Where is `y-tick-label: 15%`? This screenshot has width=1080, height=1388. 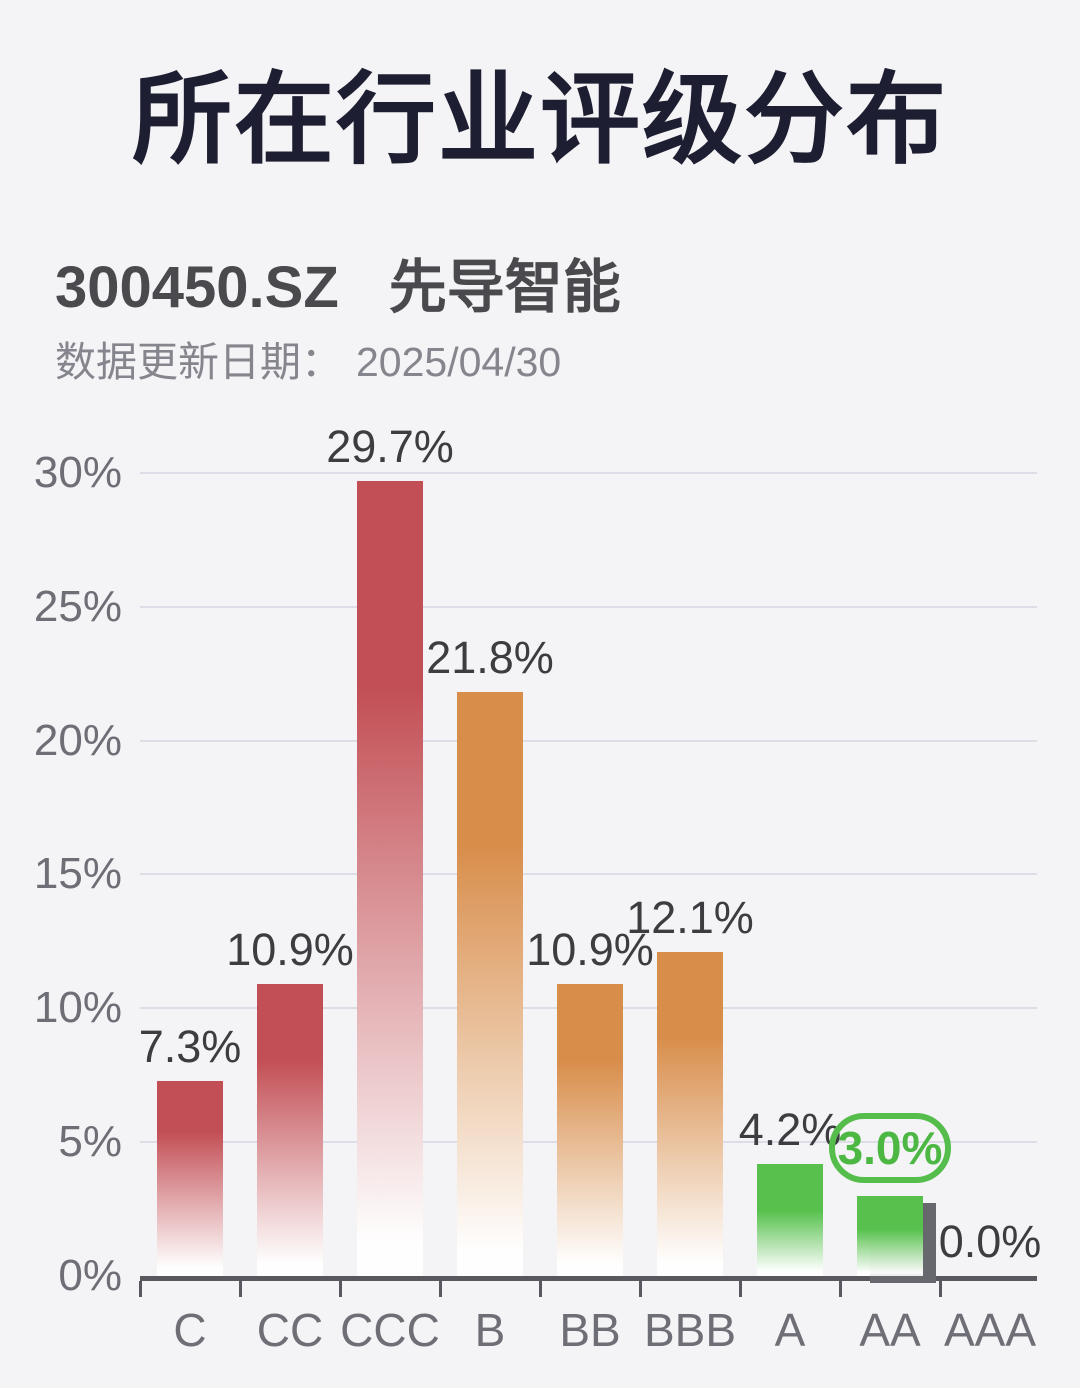 y-tick-label: 15% is located at coordinates (77, 873).